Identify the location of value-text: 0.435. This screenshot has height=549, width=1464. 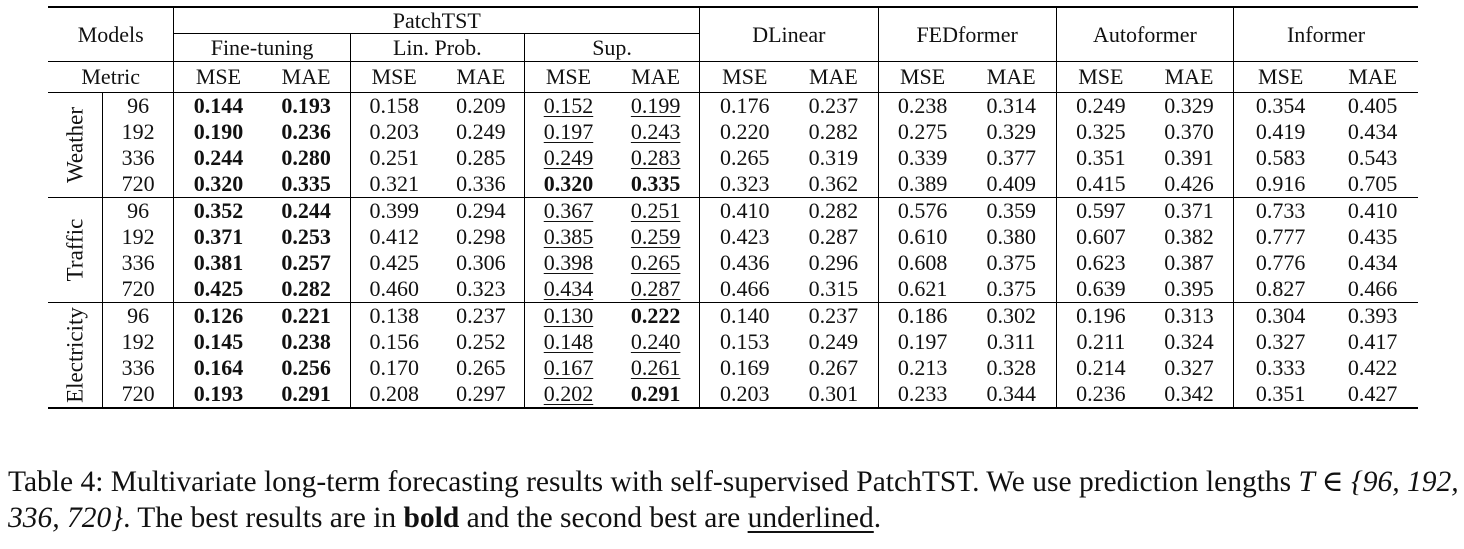
(1372, 236).